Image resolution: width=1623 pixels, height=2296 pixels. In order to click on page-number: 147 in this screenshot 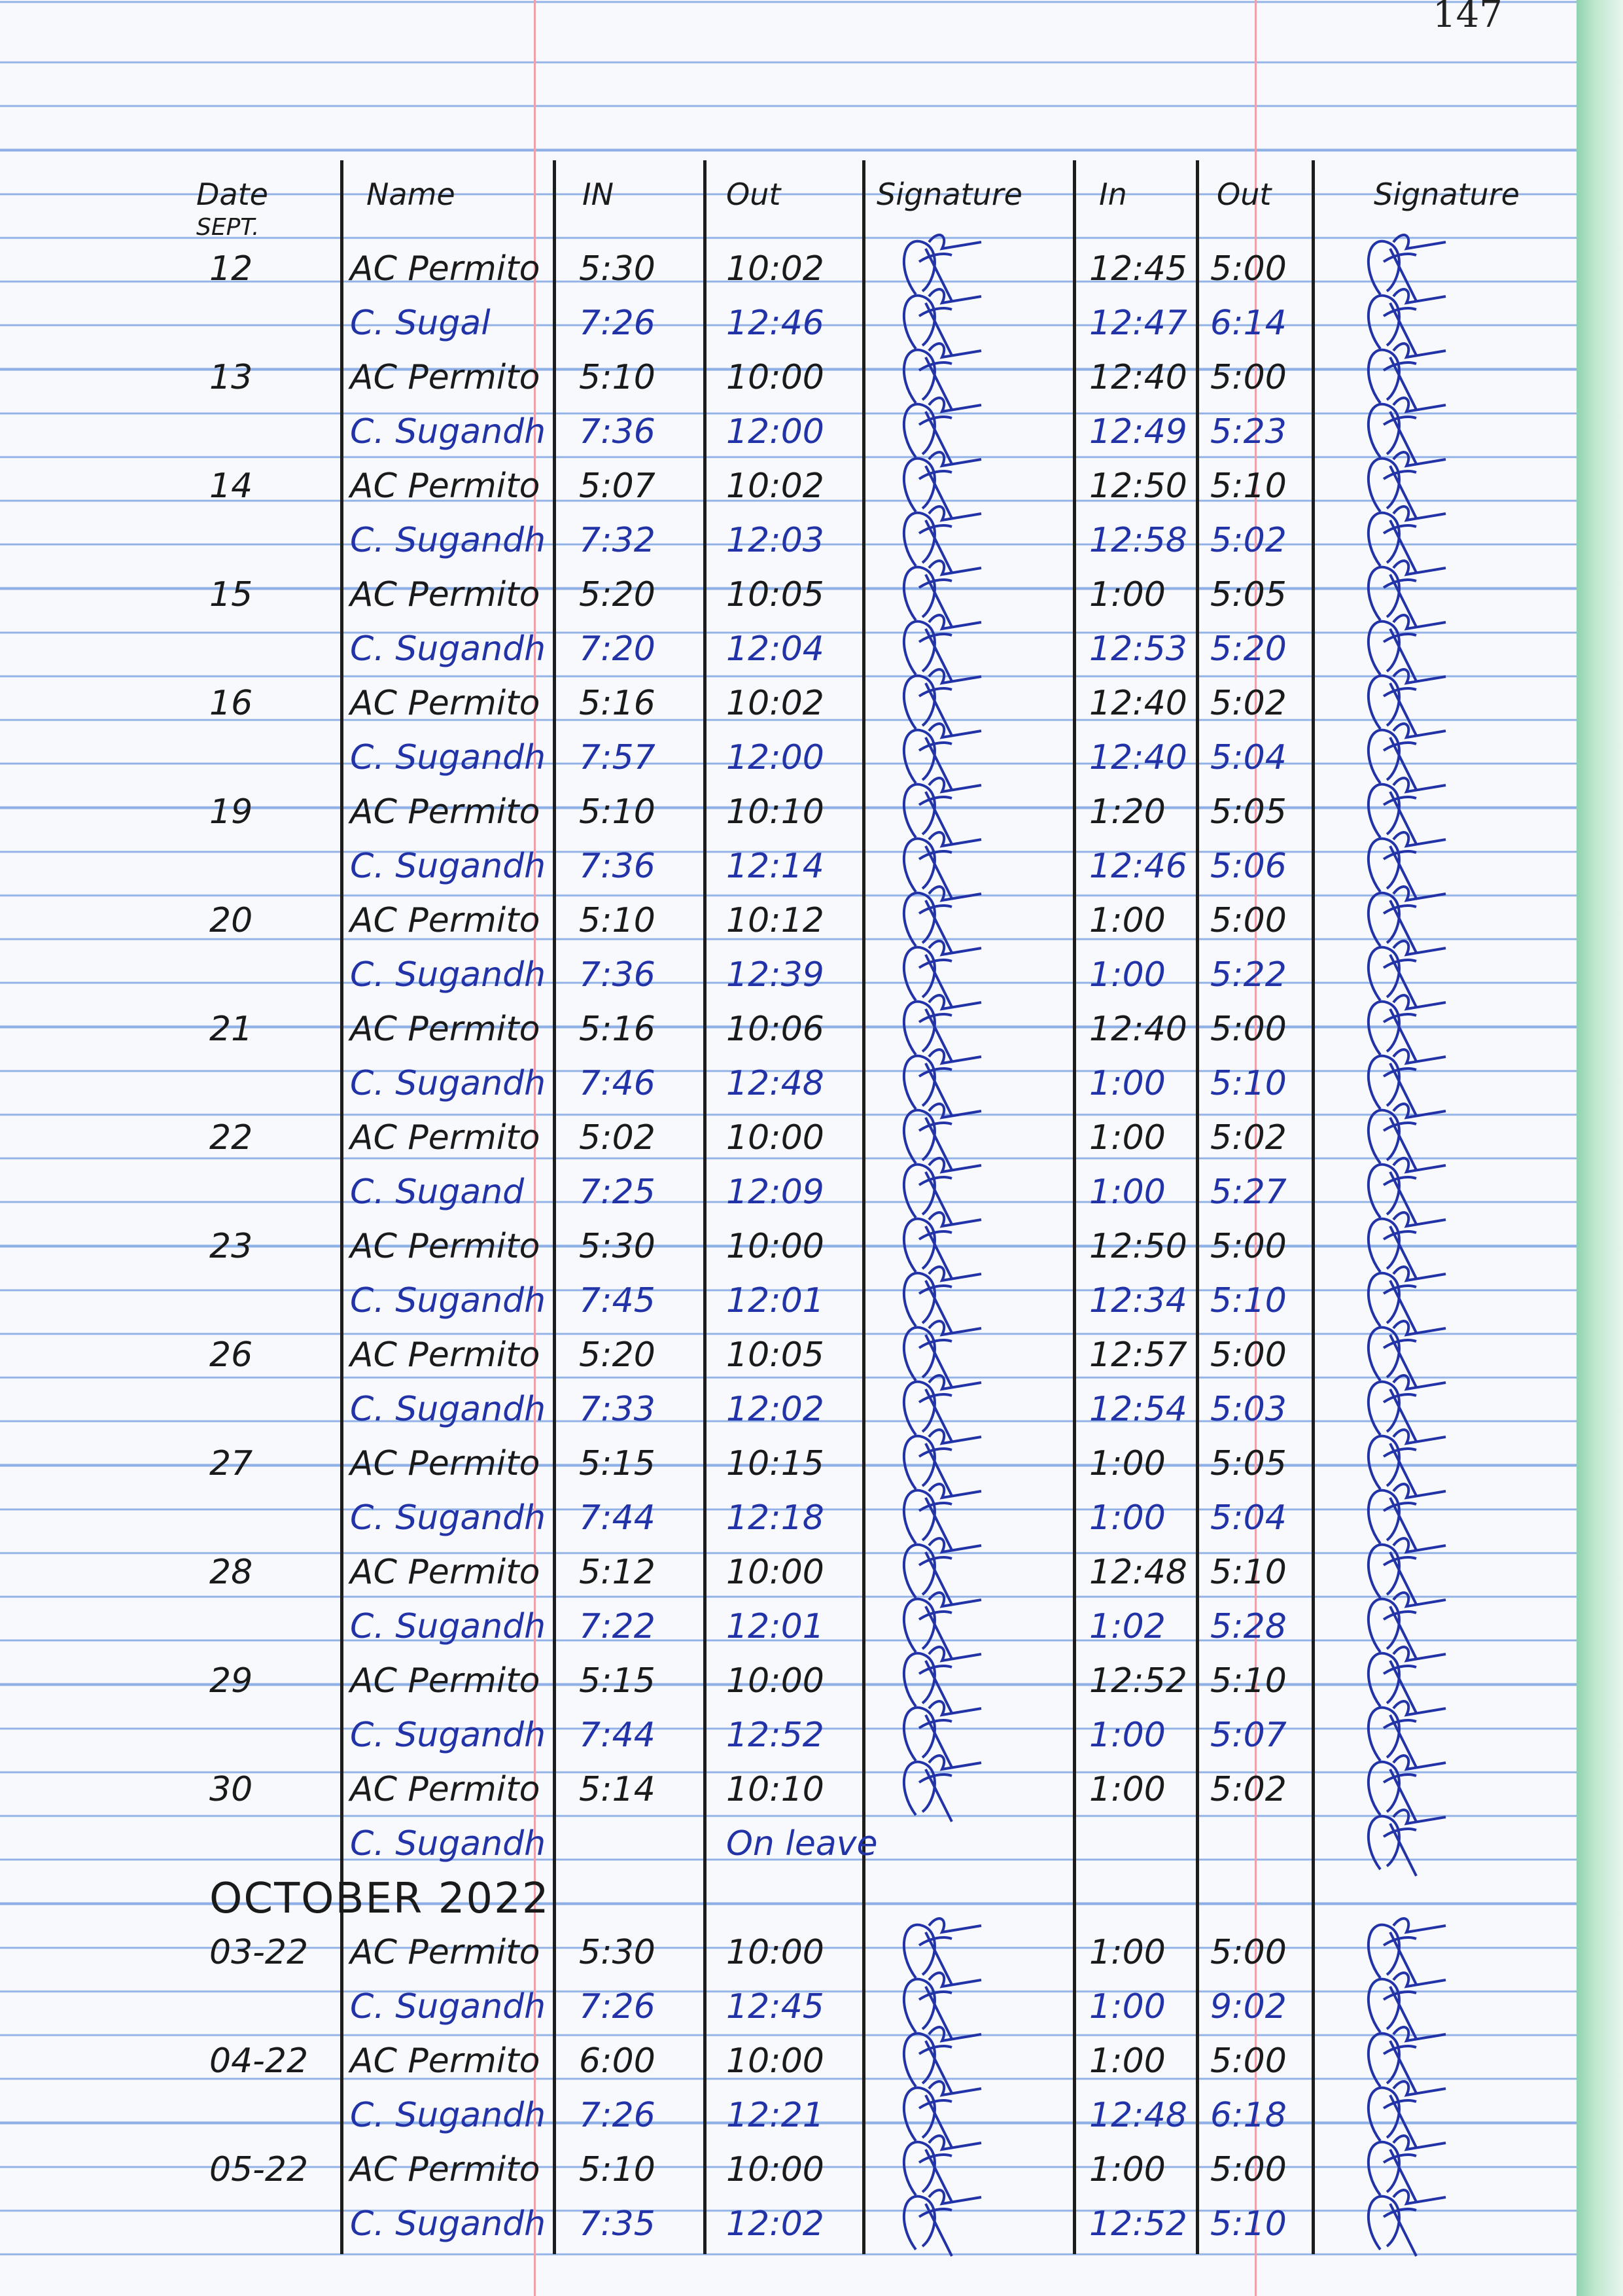, I will do `click(1468, 18)`.